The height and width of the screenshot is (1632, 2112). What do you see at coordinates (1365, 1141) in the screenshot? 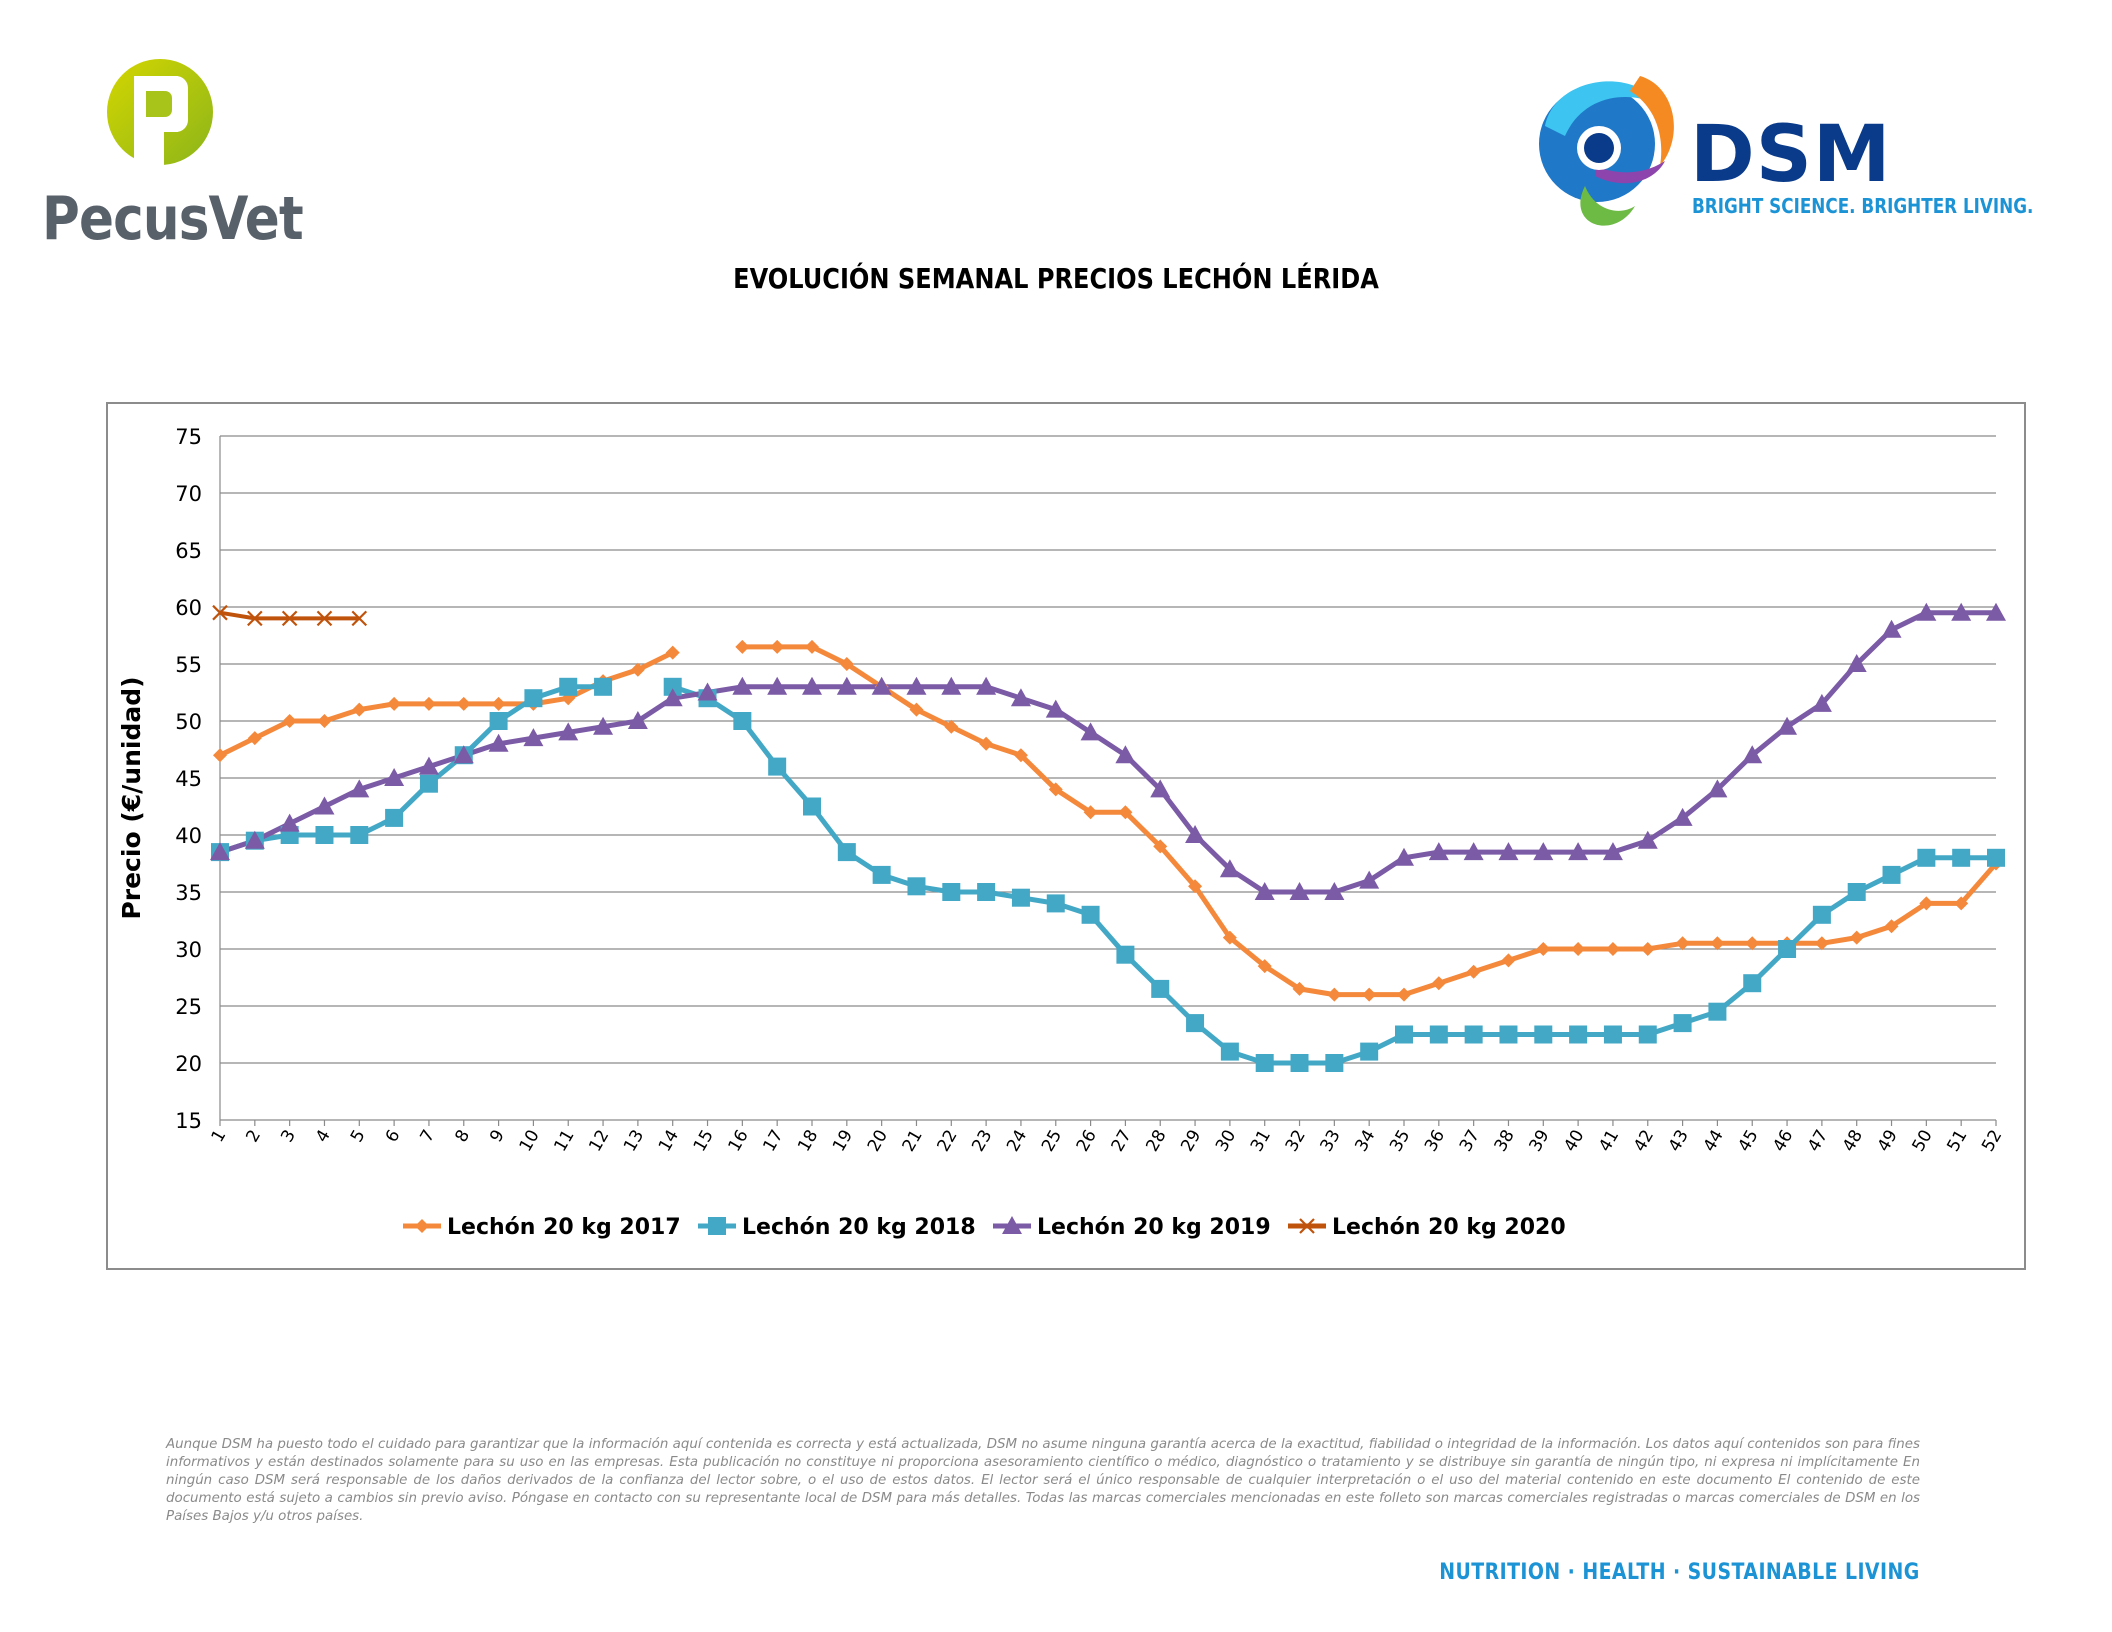
I see `x-tick-label: 34` at bounding box center [1365, 1141].